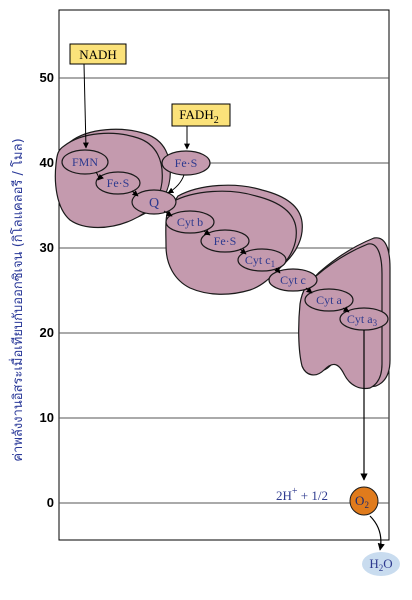  Describe the element at coordinates (176, 184) in the screenshot. I see `arrow-fes2-q` at that location.